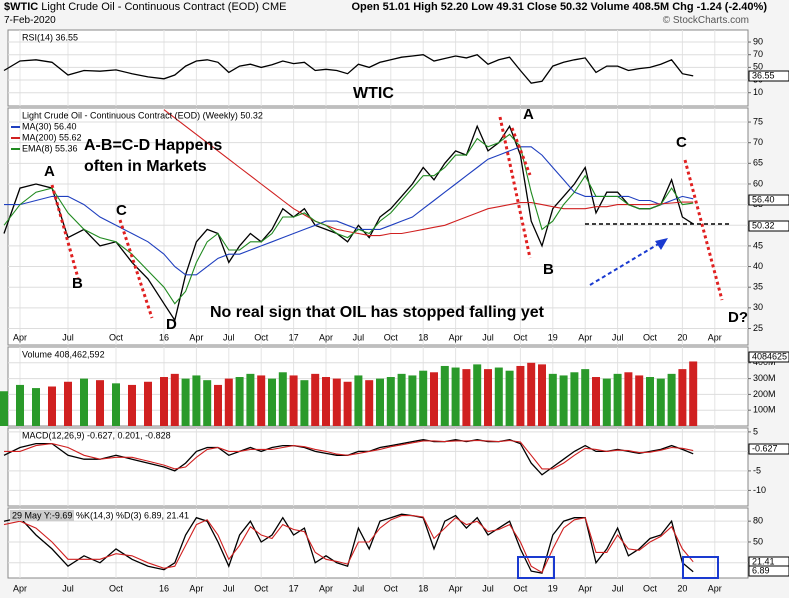 The height and width of the screenshot is (598, 789). Describe the element at coordinates (553, 337) in the screenshot. I see `x-tick-label: 19` at that location.